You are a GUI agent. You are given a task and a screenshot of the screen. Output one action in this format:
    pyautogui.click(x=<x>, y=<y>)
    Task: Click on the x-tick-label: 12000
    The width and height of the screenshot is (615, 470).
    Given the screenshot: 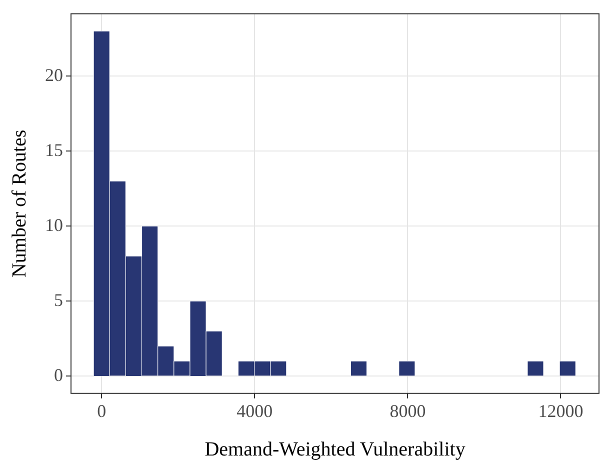 What is the action you would take?
    pyautogui.click(x=561, y=410)
    